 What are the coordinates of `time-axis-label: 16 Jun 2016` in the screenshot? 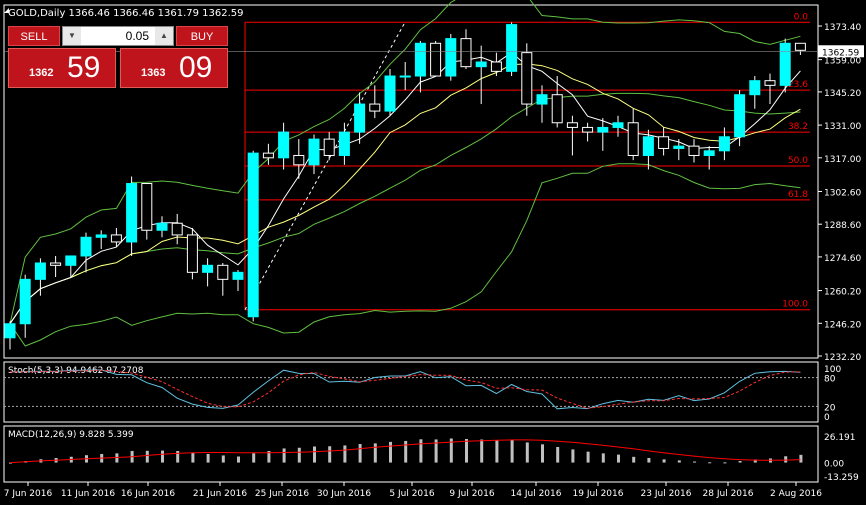 It's located at (148, 494).